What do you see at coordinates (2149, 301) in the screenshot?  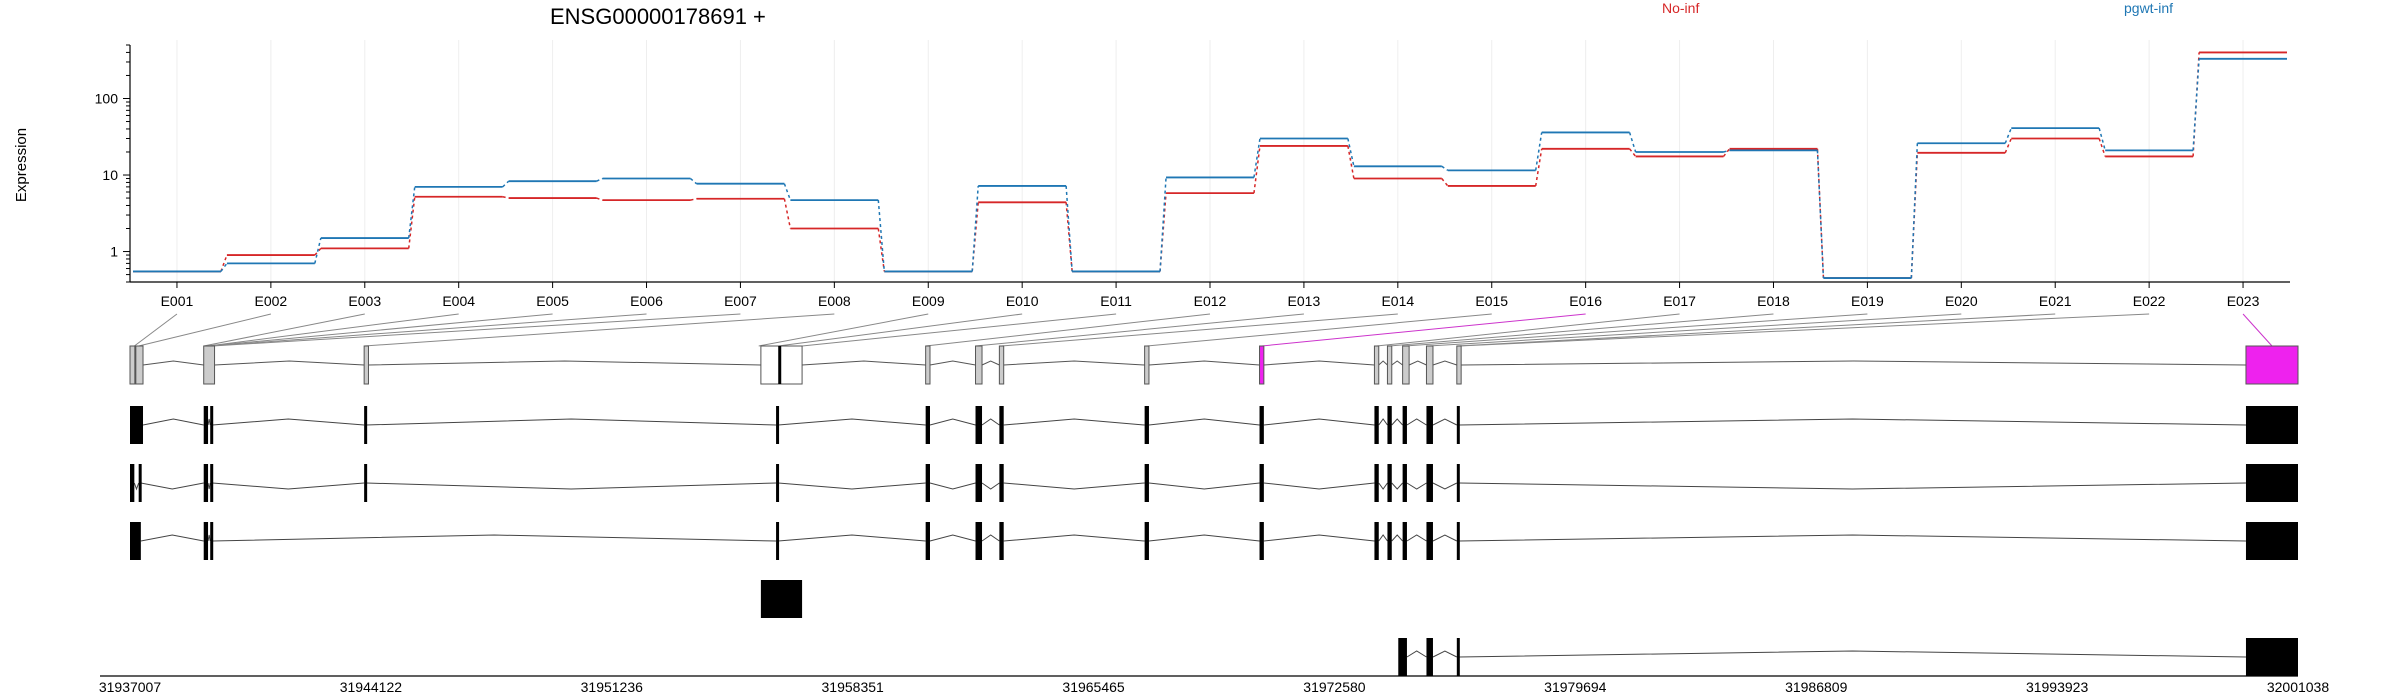 I see `x-tick-label: E022` at bounding box center [2149, 301].